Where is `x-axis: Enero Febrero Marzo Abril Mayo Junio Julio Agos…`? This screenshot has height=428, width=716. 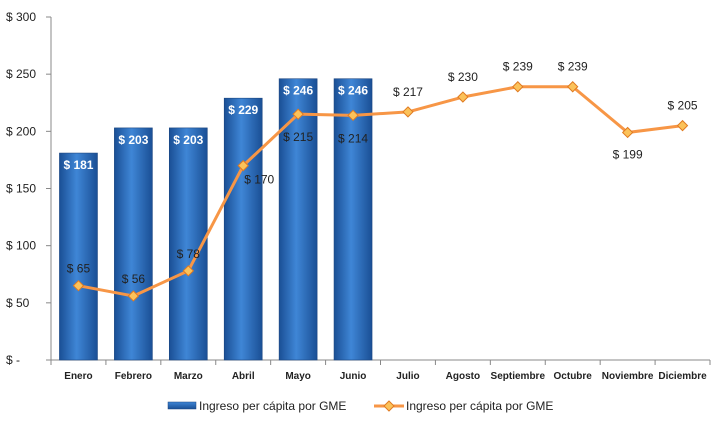 x-axis: Enero Febrero Marzo Abril Mayo Junio Julio Agos… is located at coordinates (380, 370).